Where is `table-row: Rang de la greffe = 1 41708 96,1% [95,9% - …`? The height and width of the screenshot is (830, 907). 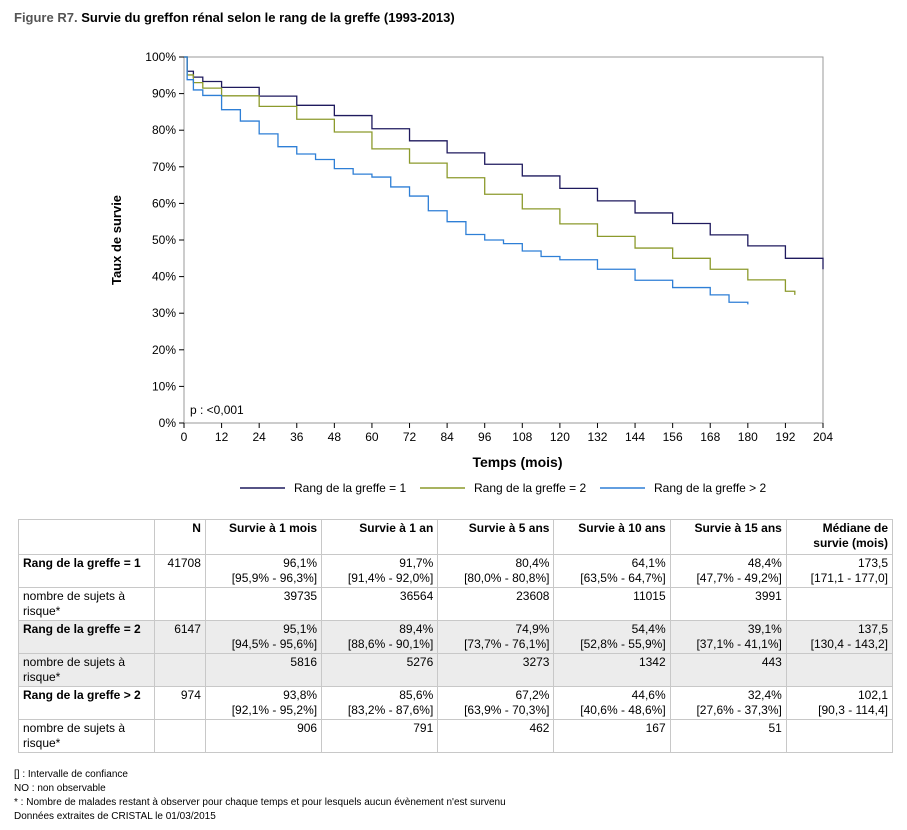
table-row: Rang de la greffe = 1 41708 96,1% [95,9% - … is located at coordinates (455, 571).